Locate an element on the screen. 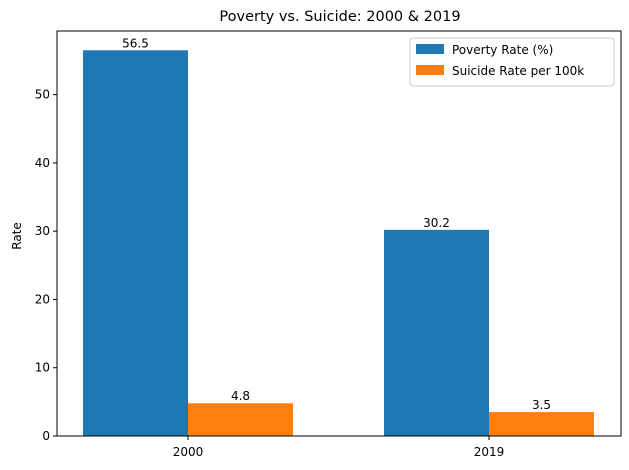 This screenshot has height=470, width=629. y-tick-label: 40 is located at coordinates (42, 163).